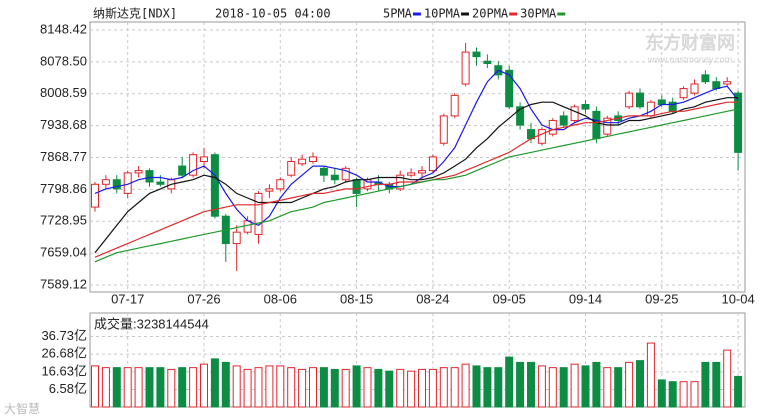 Image resolution: width=767 pixels, height=420 pixels. Describe the element at coordinates (509, 298) in the screenshot. I see `x-tick-label: 09-05` at that location.